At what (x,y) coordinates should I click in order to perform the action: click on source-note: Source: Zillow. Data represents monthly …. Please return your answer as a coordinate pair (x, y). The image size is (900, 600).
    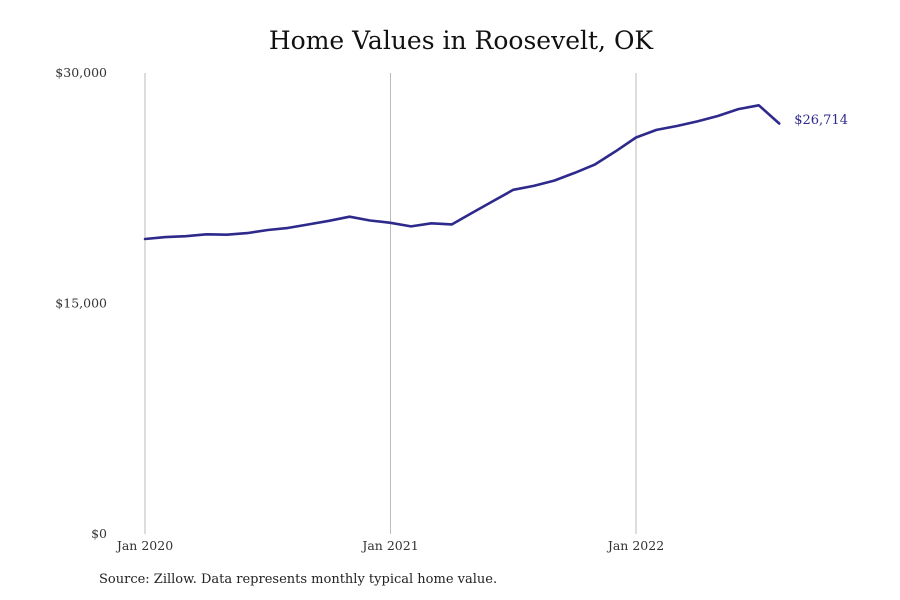
    Looking at the image, I should click on (298, 579).